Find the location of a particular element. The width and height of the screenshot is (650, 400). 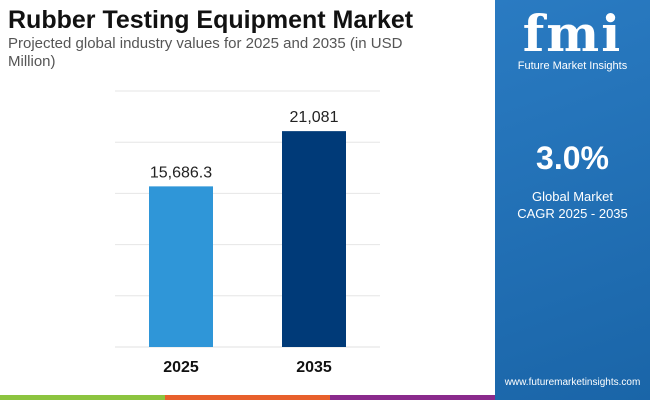

cagr-label: Global Market CAGR 2025 - 2035 is located at coordinates (572, 205).